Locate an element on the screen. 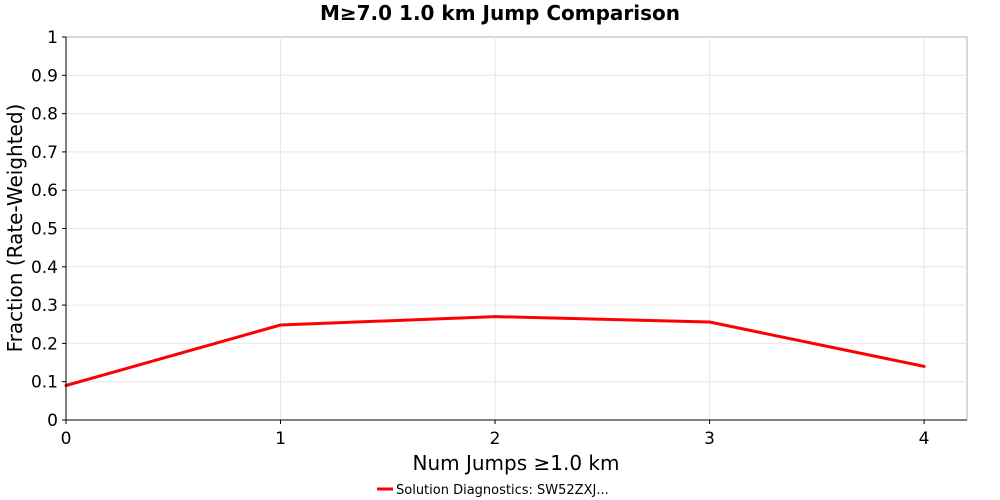 The height and width of the screenshot is (500, 1000). x-tick-label: 0 is located at coordinates (66, 439).